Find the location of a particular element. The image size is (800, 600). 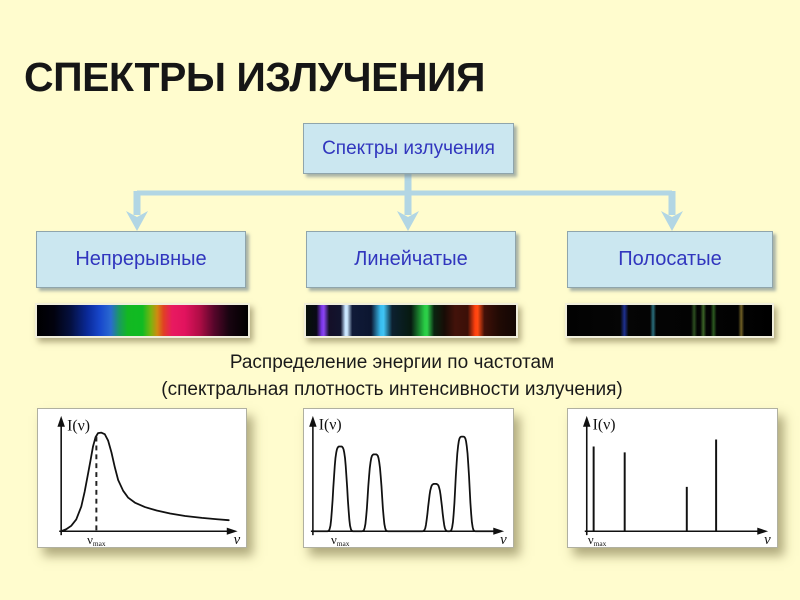

branch-box-line: Линейчатые is located at coordinates (411, 259).